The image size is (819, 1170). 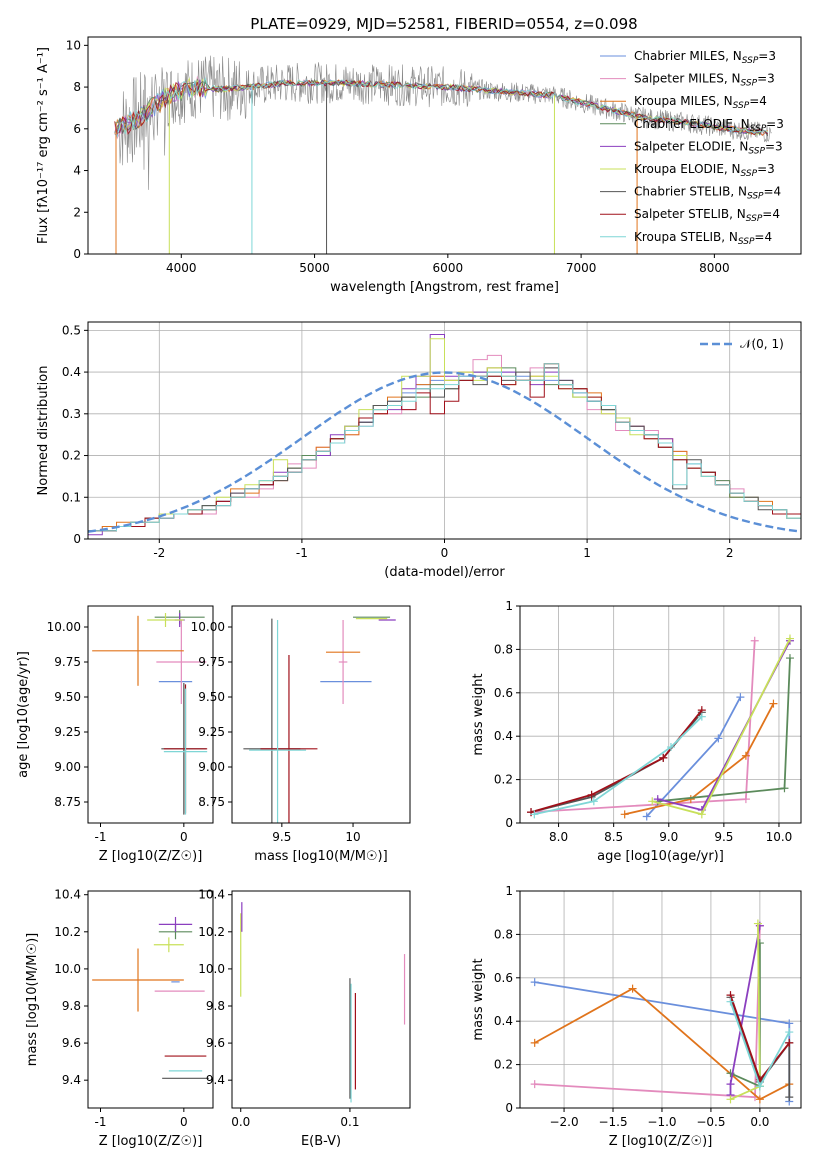 What do you see at coordinates (730, 553) in the screenshot?
I see `x-tick-label: 2` at bounding box center [730, 553].